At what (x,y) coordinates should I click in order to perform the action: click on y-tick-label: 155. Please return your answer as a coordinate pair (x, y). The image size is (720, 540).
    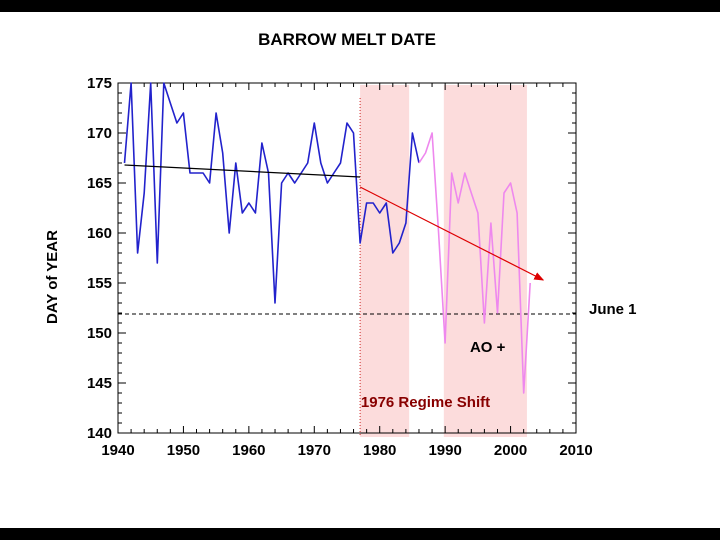
    Looking at the image, I should click on (99, 283).